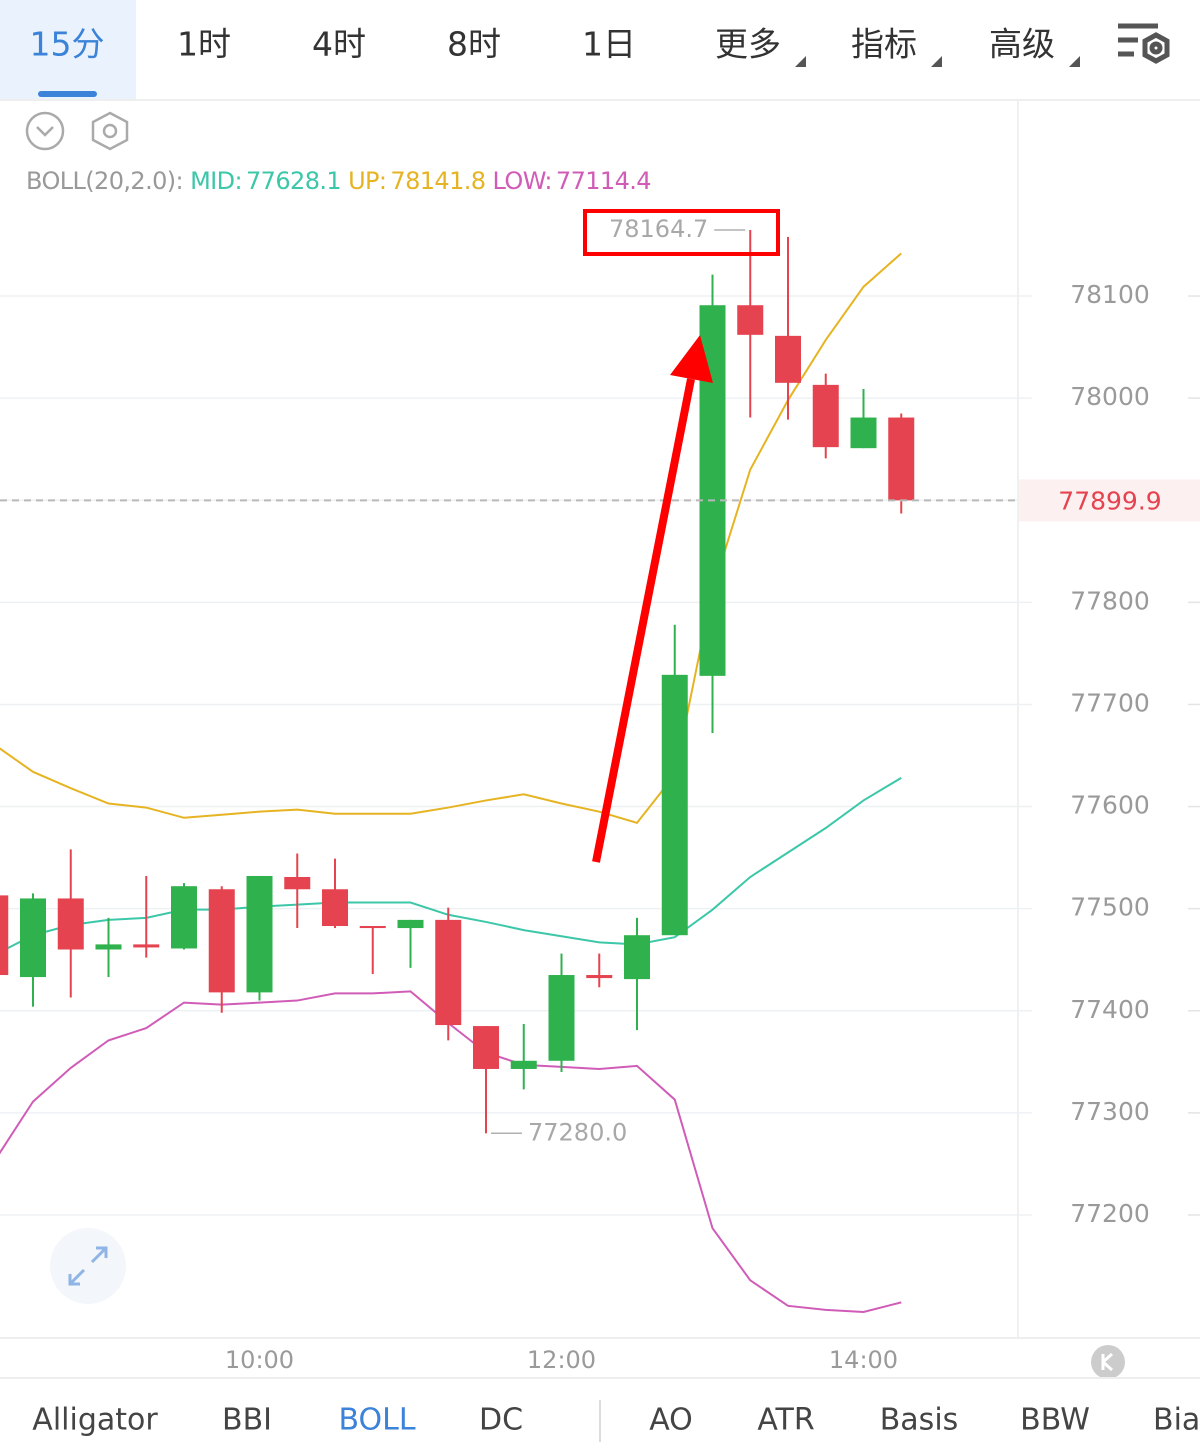 This screenshot has width=1200, height=1456. What do you see at coordinates (367, 181) in the screenshot?
I see `legend-label: UP:` at bounding box center [367, 181].